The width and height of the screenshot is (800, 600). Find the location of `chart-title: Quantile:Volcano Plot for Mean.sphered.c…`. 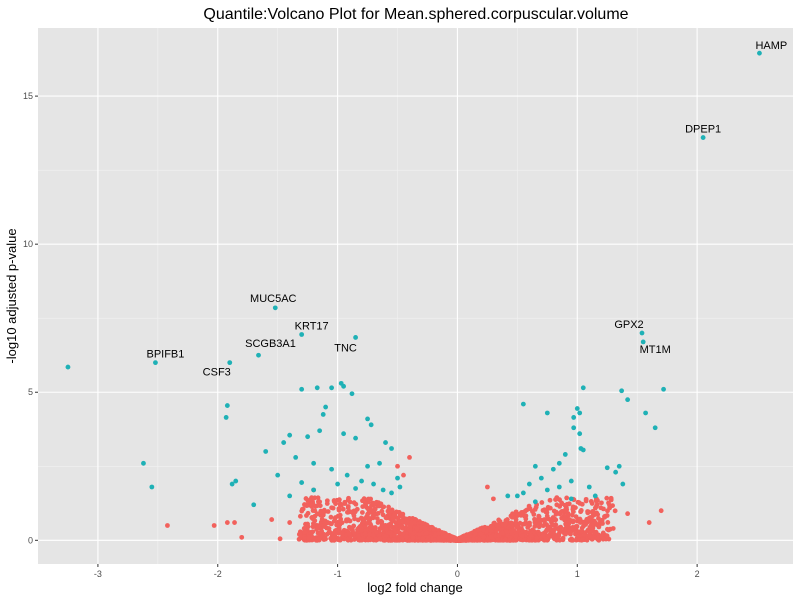

chart-title: Quantile:Volcano Plot for Mean.sphered.c… is located at coordinates (415, 14).